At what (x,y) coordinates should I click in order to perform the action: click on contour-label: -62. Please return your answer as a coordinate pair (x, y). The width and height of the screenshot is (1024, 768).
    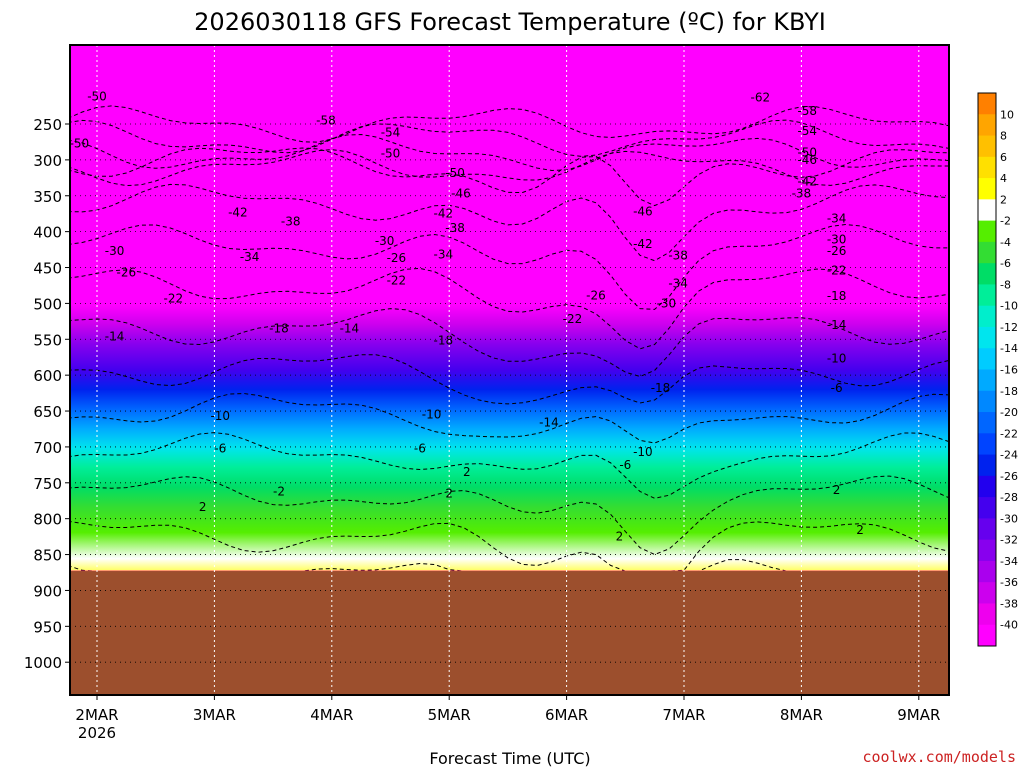
    Looking at the image, I should click on (761, 97).